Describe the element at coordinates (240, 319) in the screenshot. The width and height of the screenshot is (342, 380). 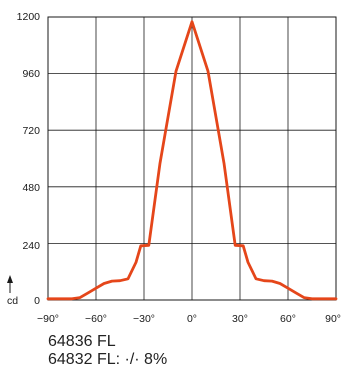
I see `x-tick-label: 30°` at that location.